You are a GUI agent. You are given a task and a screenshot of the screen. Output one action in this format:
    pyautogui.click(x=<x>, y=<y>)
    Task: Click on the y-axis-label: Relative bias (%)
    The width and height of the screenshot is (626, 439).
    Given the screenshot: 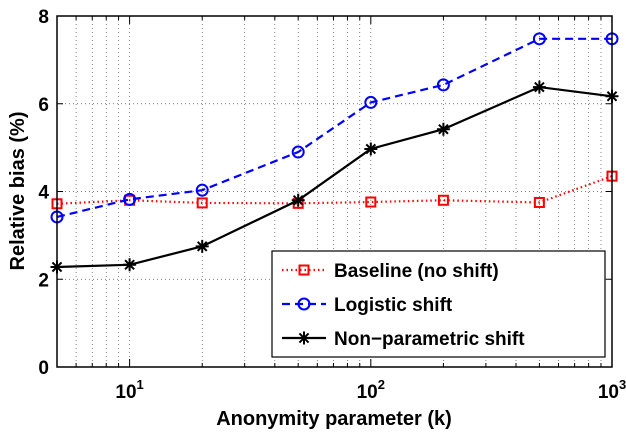 What is the action you would take?
    pyautogui.click(x=18, y=191)
    